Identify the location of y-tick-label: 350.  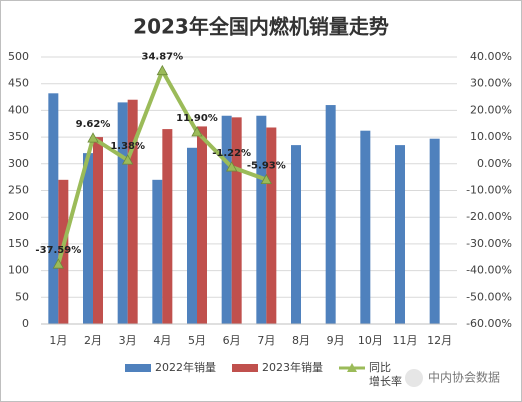
(18, 136).